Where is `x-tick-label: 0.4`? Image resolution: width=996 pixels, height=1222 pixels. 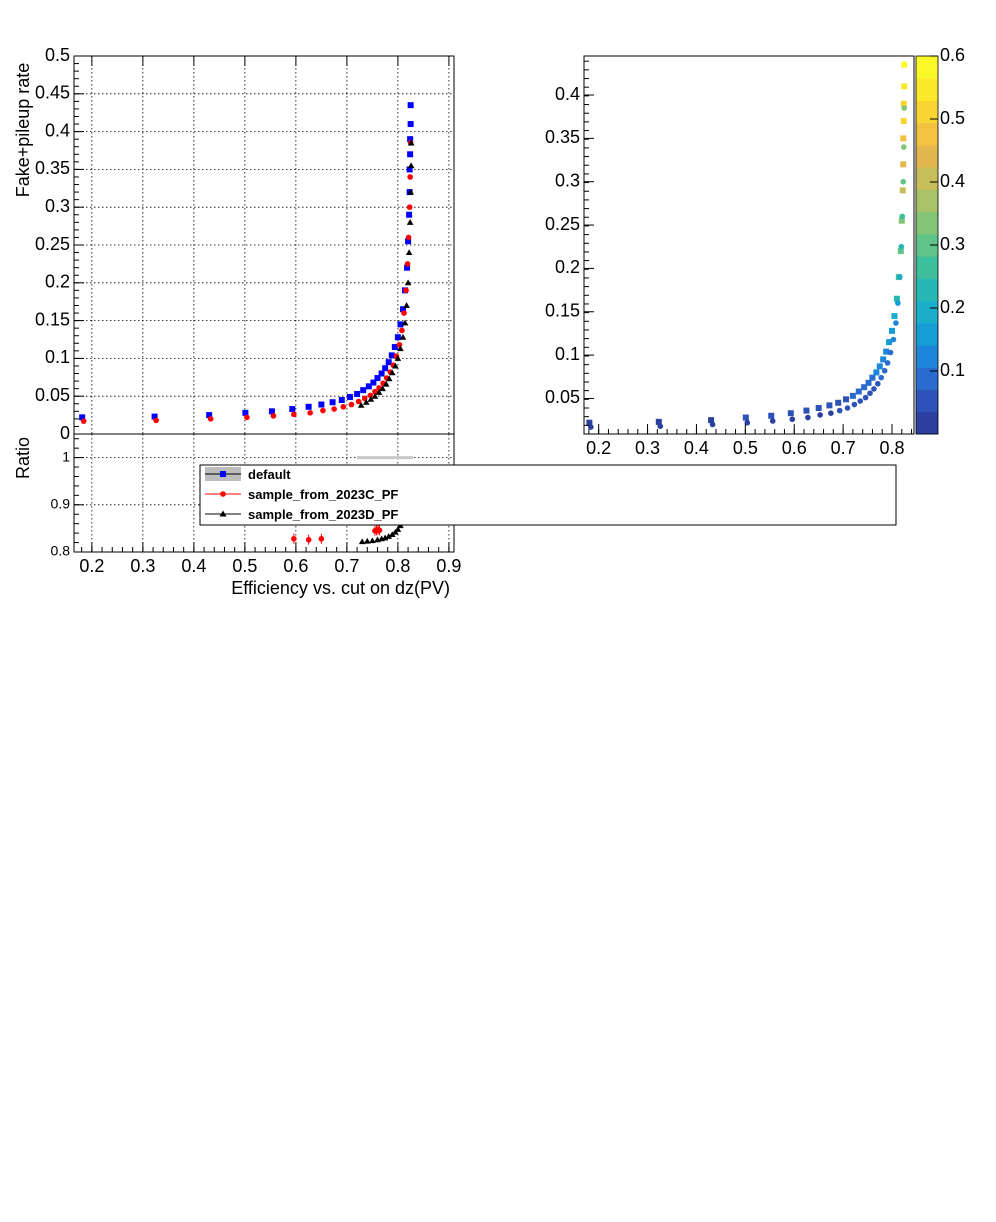 x-tick-label: 0.4 is located at coordinates (696, 448).